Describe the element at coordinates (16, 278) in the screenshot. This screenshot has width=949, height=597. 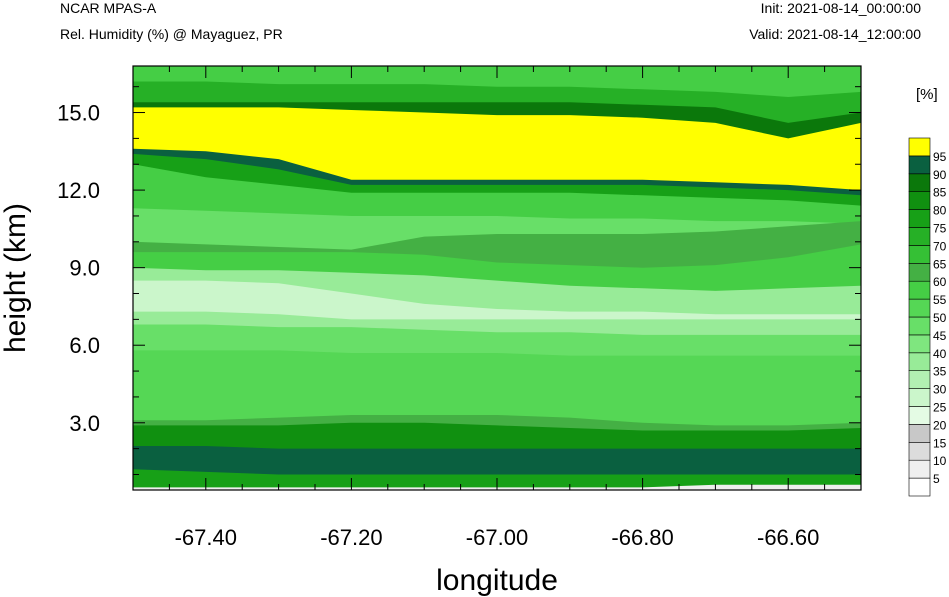
I see `y-axis-title: height (km)` at that location.